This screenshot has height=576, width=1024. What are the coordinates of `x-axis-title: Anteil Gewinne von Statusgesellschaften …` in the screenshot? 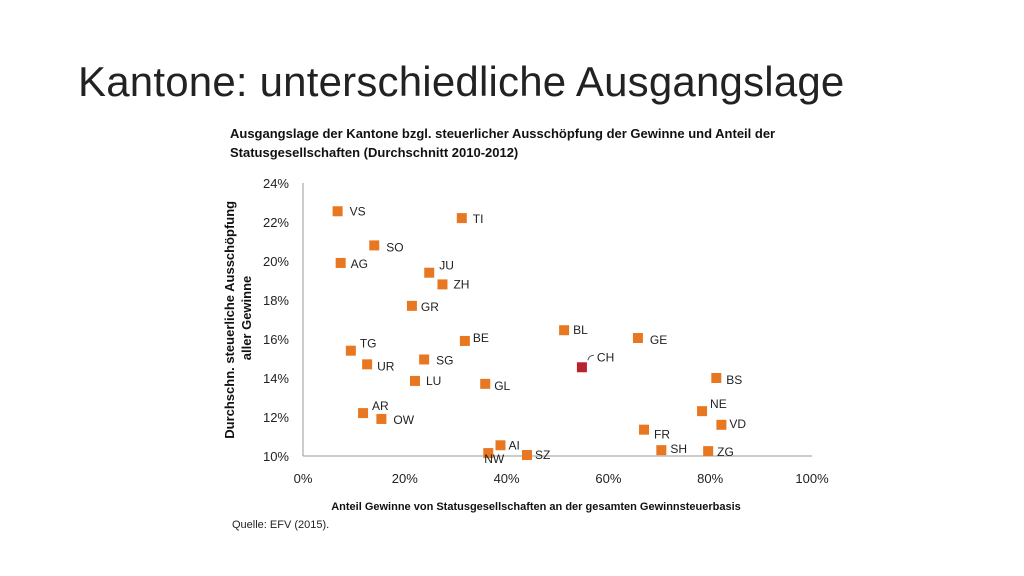 It's located at (536, 507).